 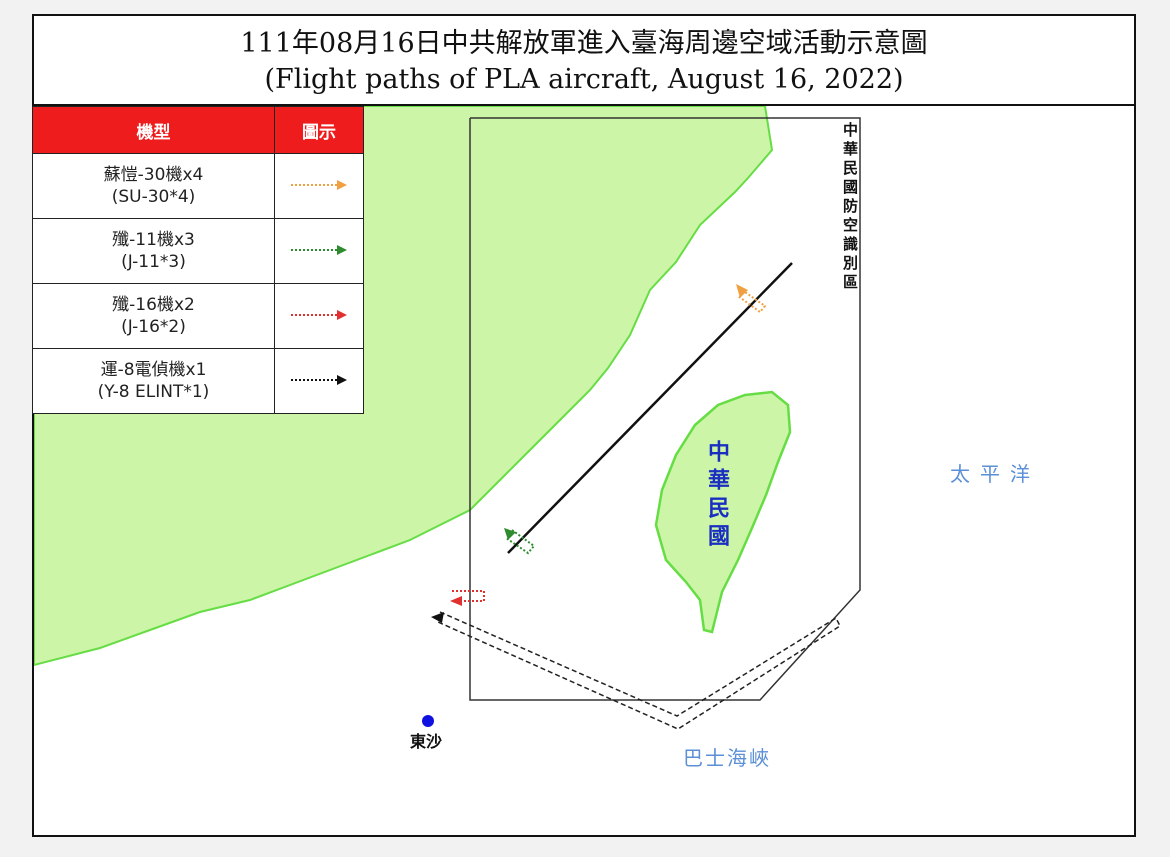 What do you see at coordinates (153, 130) in the screenshot?
I see `legend-header-type: 機型` at bounding box center [153, 130].